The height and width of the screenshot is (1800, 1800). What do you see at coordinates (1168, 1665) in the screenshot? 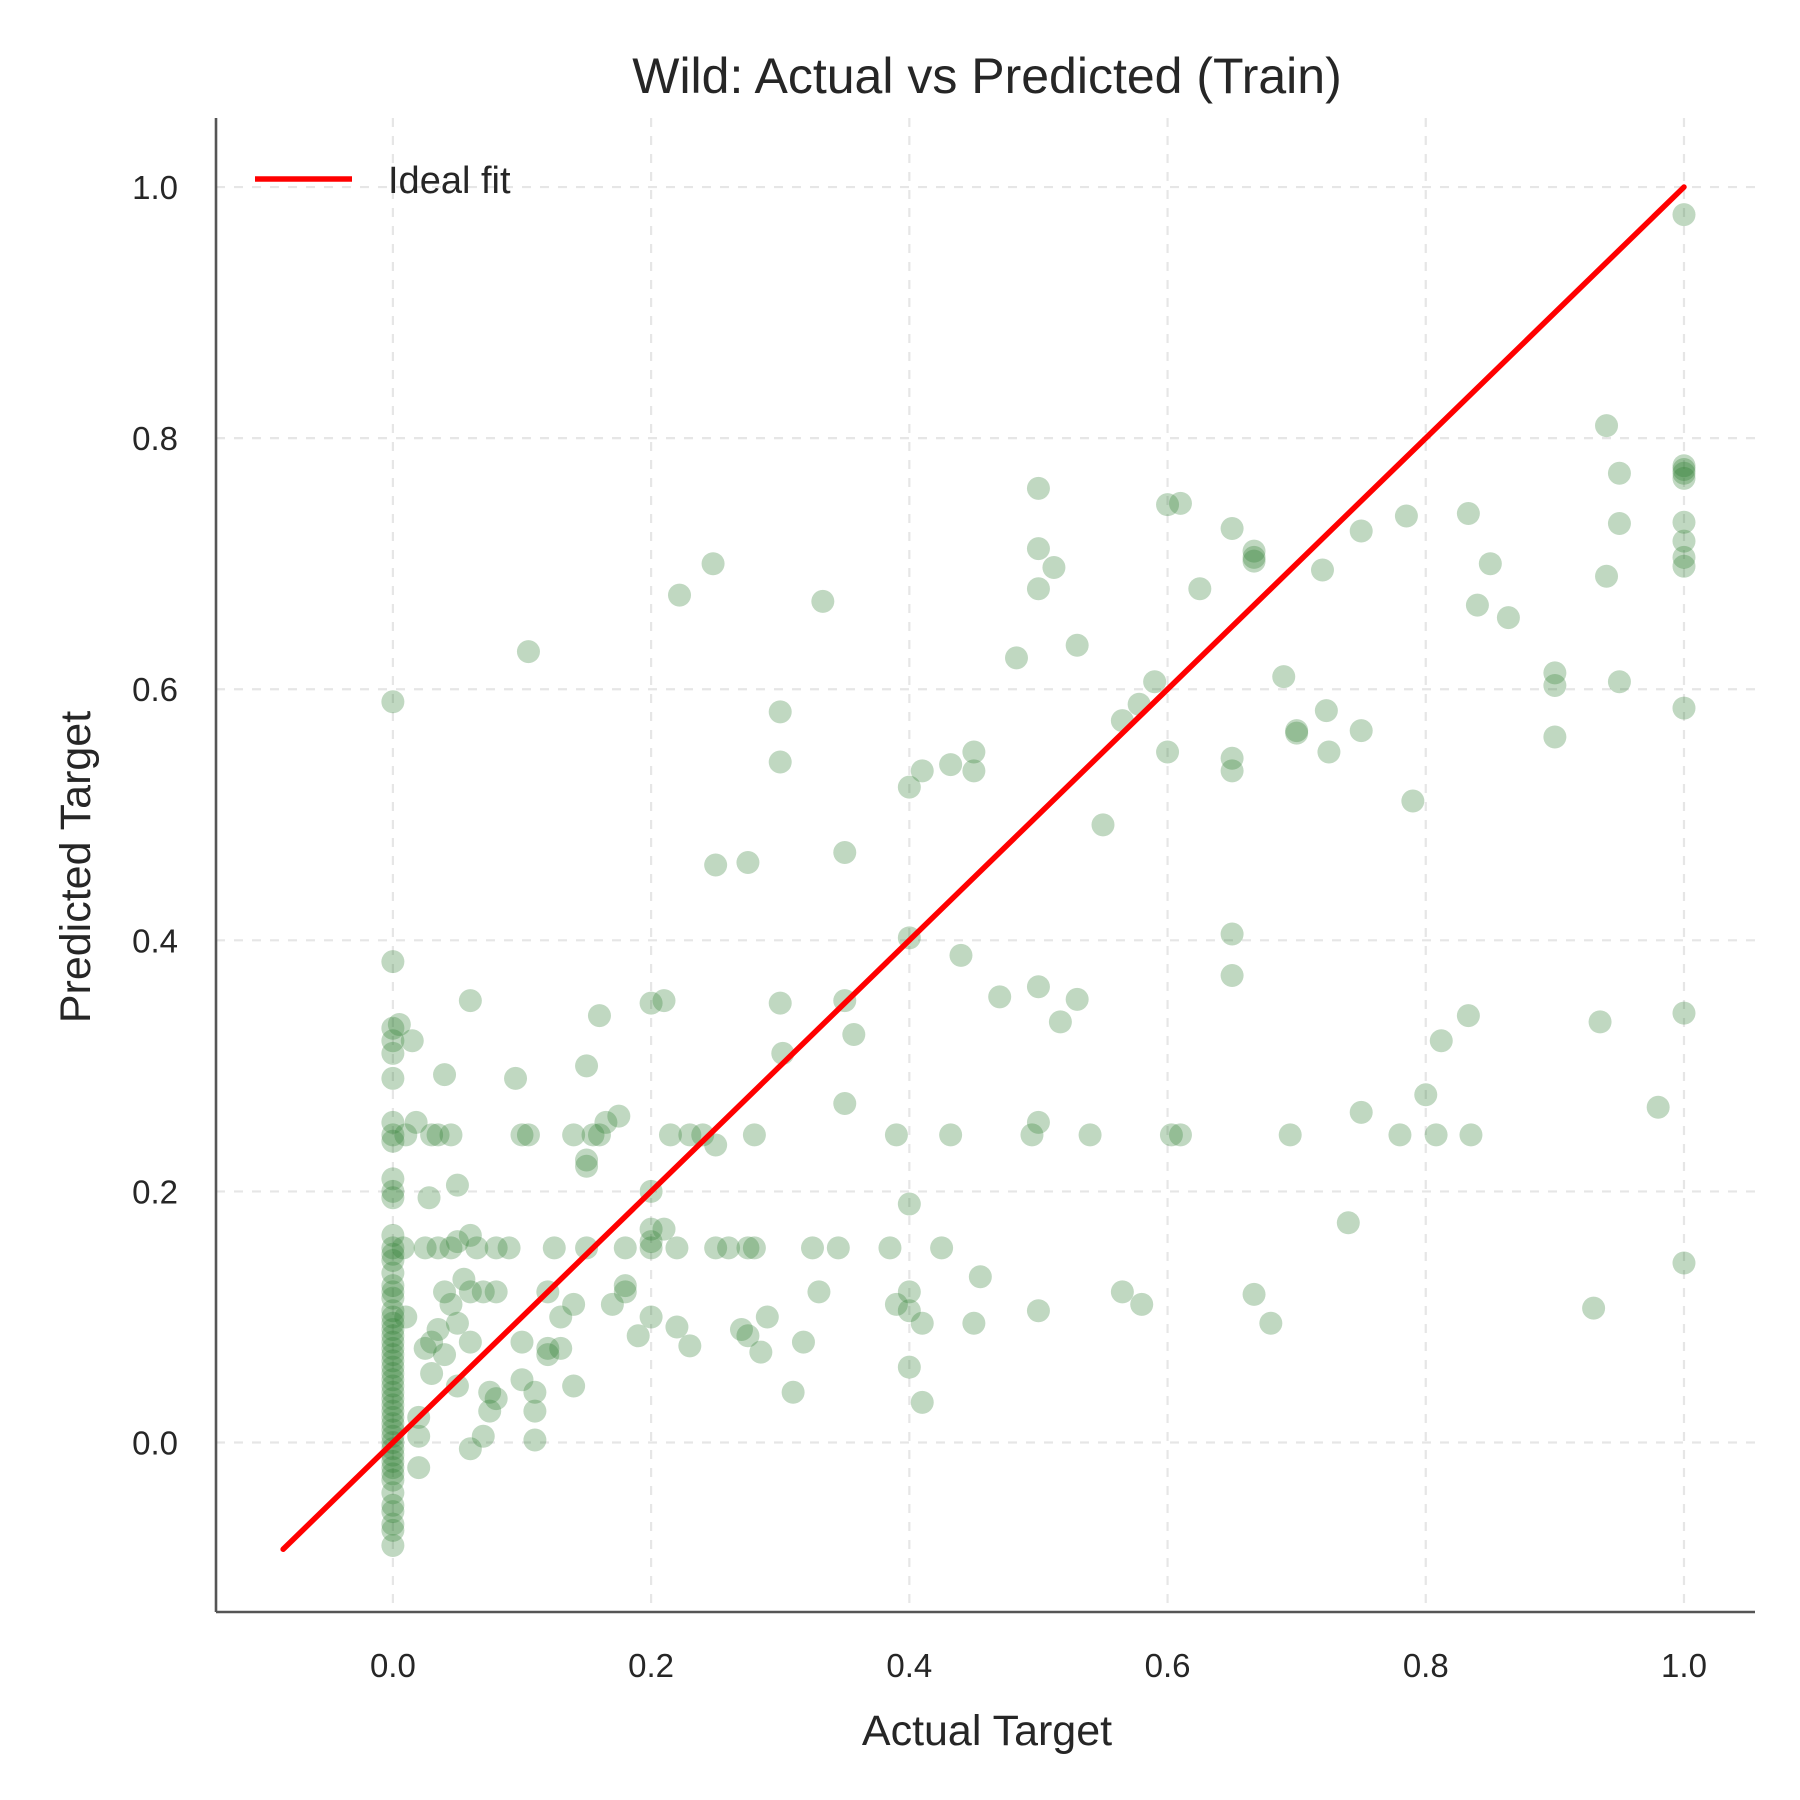
I see `x-tick-label: 0.6` at bounding box center [1168, 1665].